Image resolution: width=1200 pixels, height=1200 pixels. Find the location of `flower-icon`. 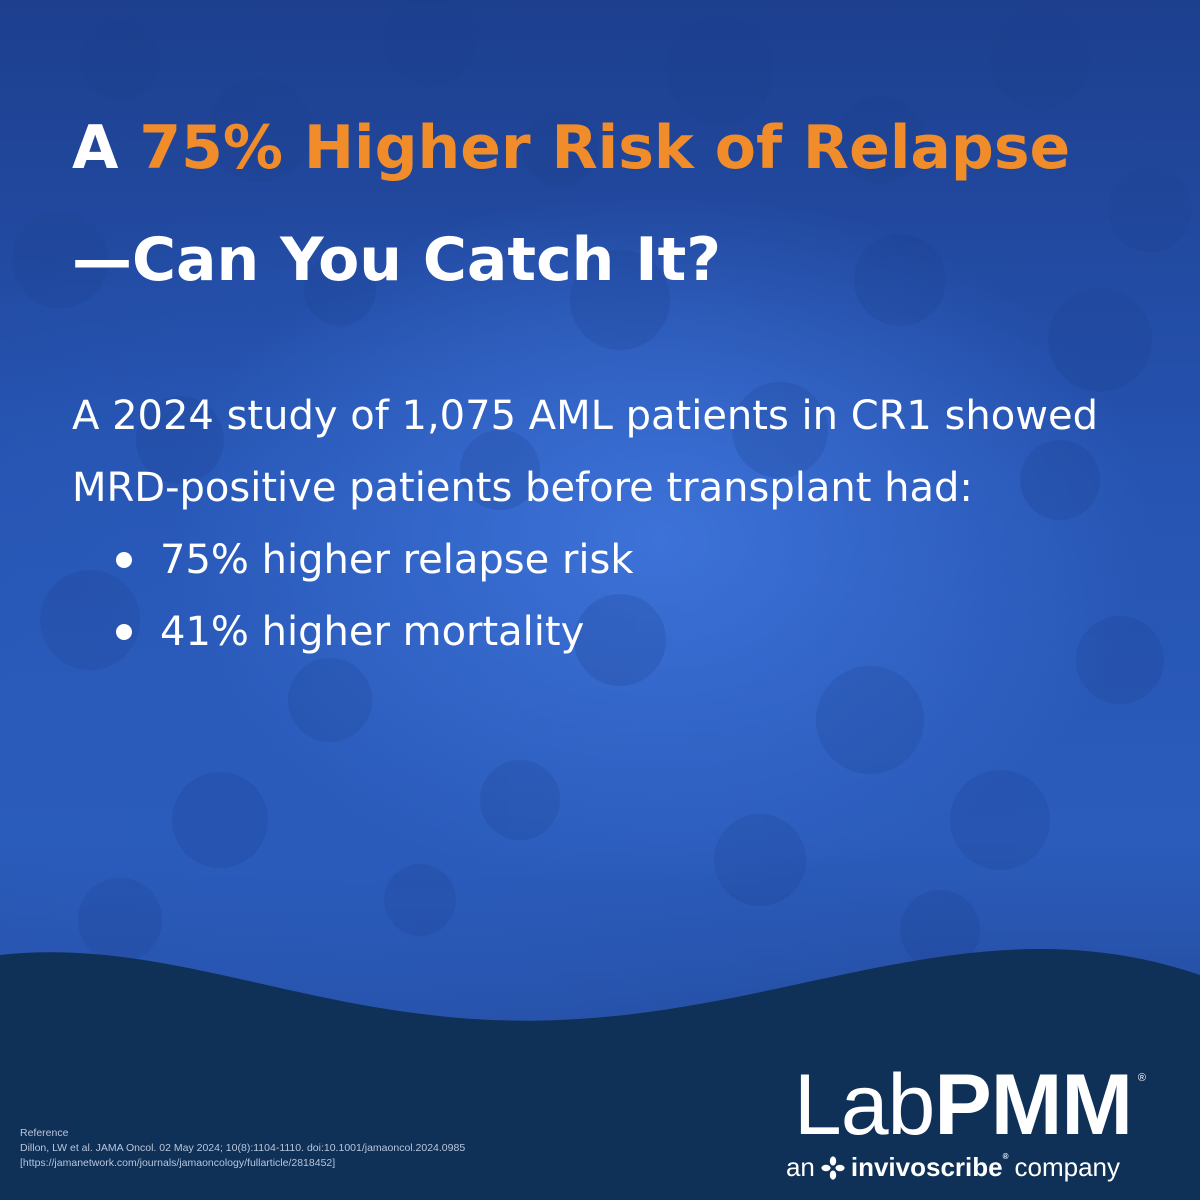

flower-icon is located at coordinates (833, 1167).